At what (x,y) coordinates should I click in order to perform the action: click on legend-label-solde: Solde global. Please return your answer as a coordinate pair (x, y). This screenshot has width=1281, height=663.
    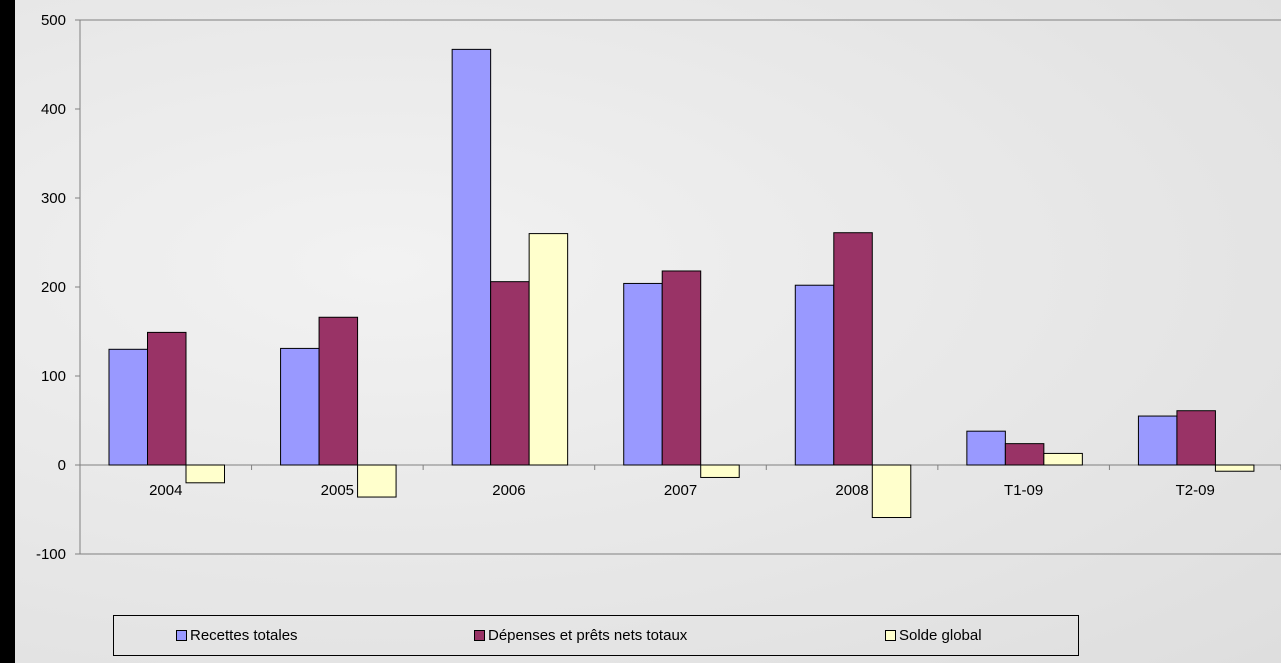
    Looking at the image, I should click on (940, 635).